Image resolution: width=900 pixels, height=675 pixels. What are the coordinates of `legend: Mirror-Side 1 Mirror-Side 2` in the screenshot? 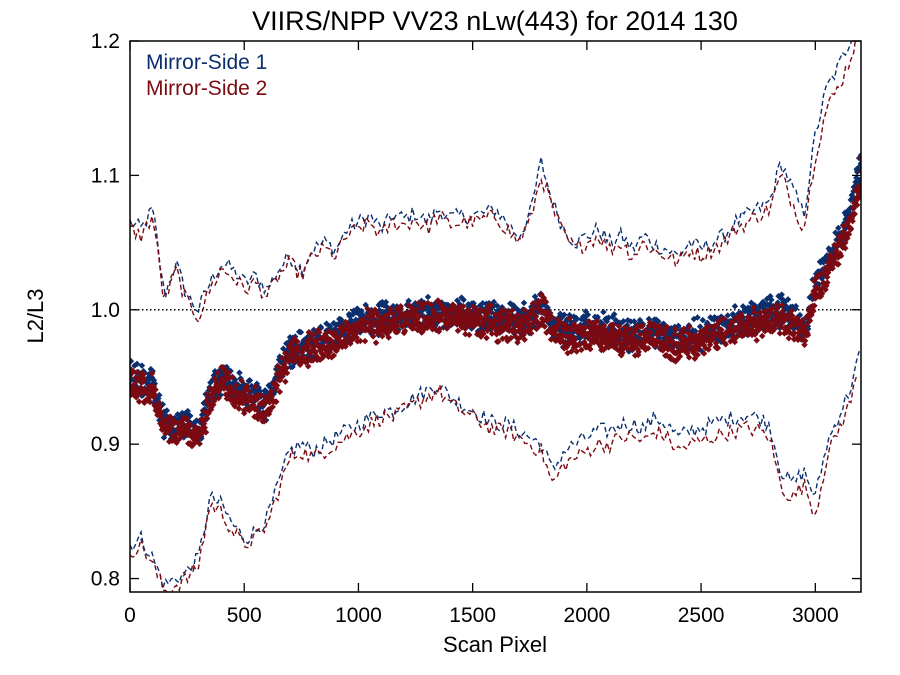 It's located at (206, 75).